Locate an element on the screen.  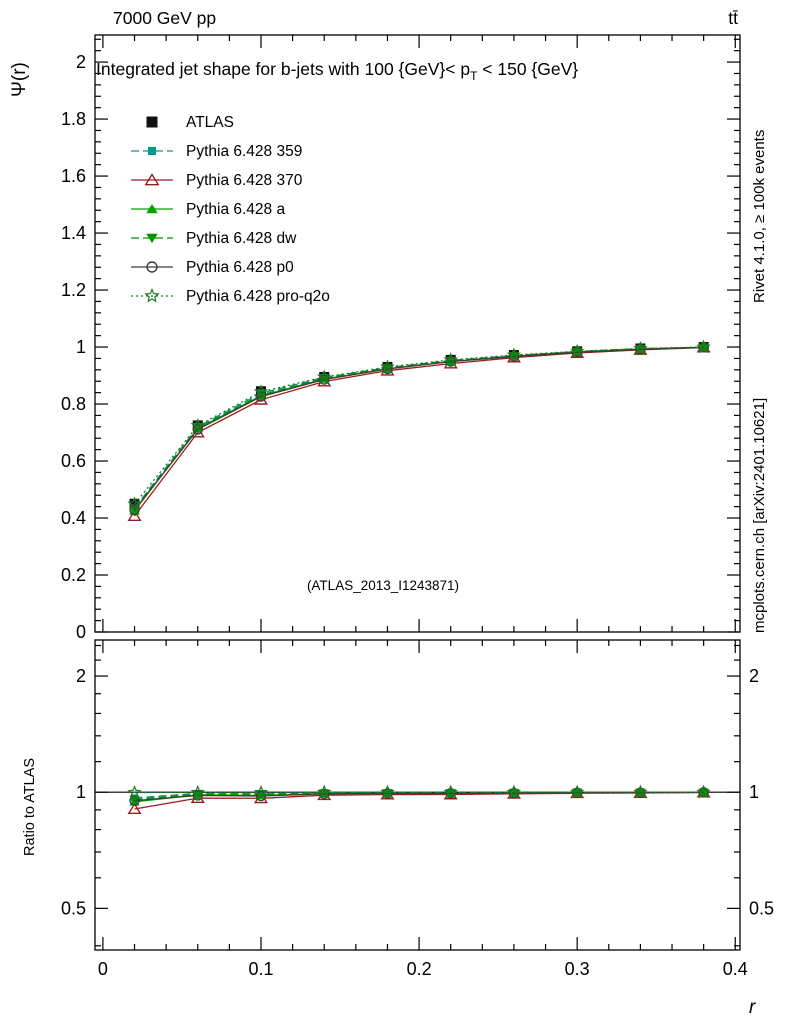
rivet-version-note: Rivet 4.1.0, ≥ 100k events is located at coordinates (759, 216).